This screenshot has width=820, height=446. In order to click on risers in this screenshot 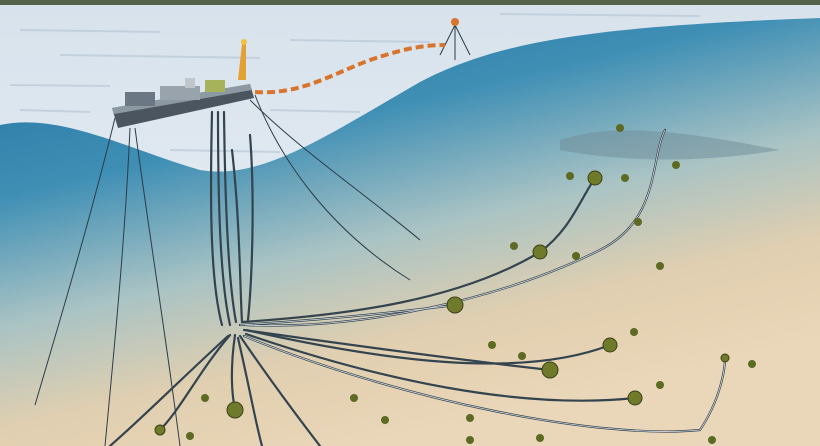, I will do `click(231, 218)`.